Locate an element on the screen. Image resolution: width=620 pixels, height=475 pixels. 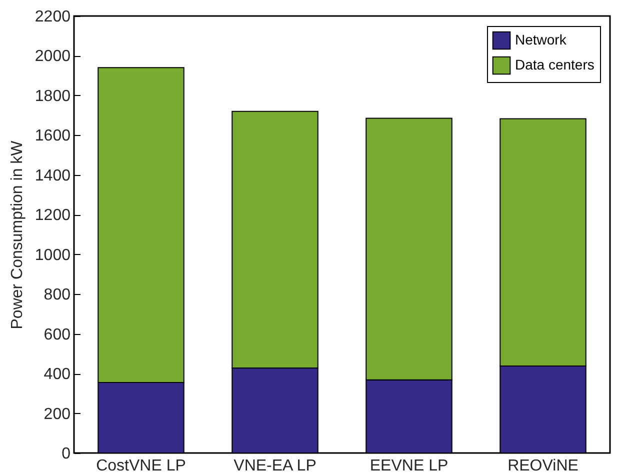
x-tick-label: CostVNE LP is located at coordinates (141, 466).